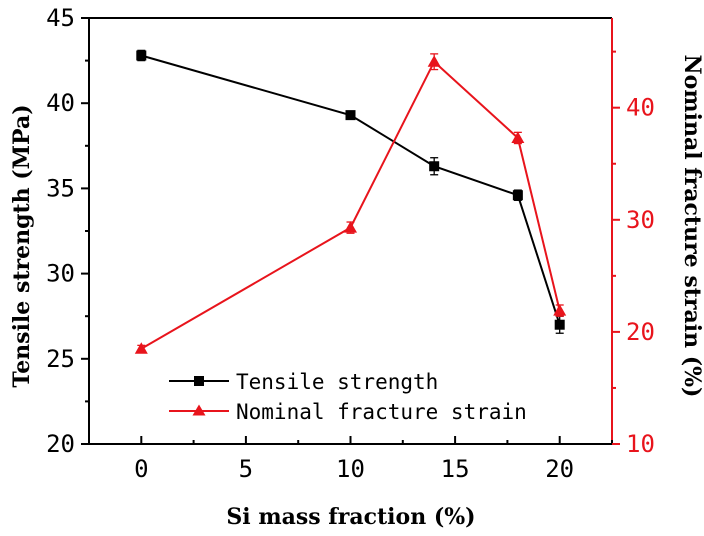  What do you see at coordinates (640, 444) in the screenshot?
I see `y2-tick-label: 10` at bounding box center [640, 444].